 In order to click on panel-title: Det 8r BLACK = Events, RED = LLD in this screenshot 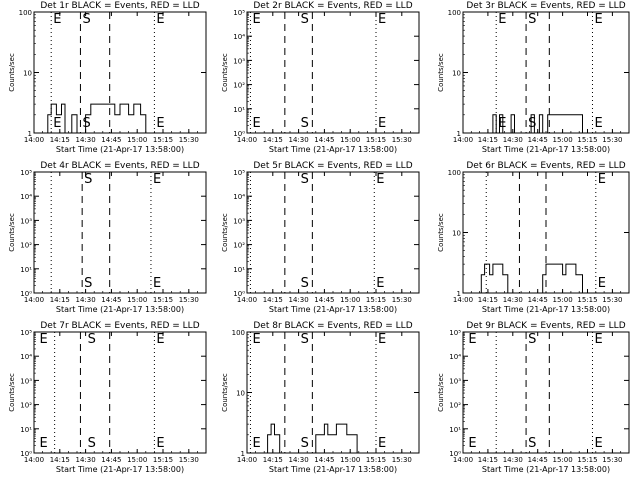, I will do `click(332, 326)`.